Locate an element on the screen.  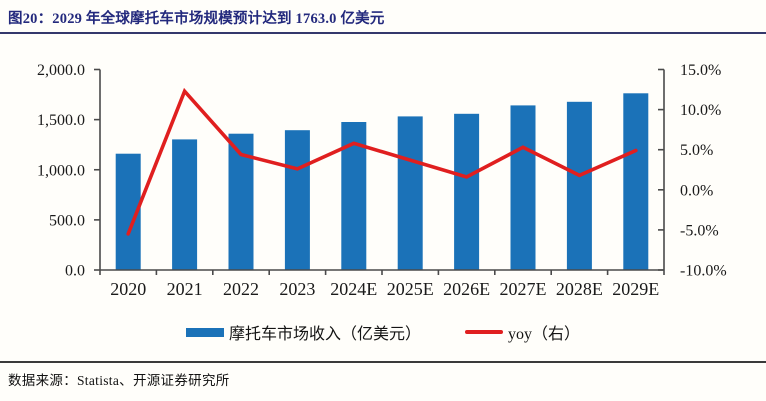
legend-label-yoy: yoy（右） is located at coordinates (544, 334).